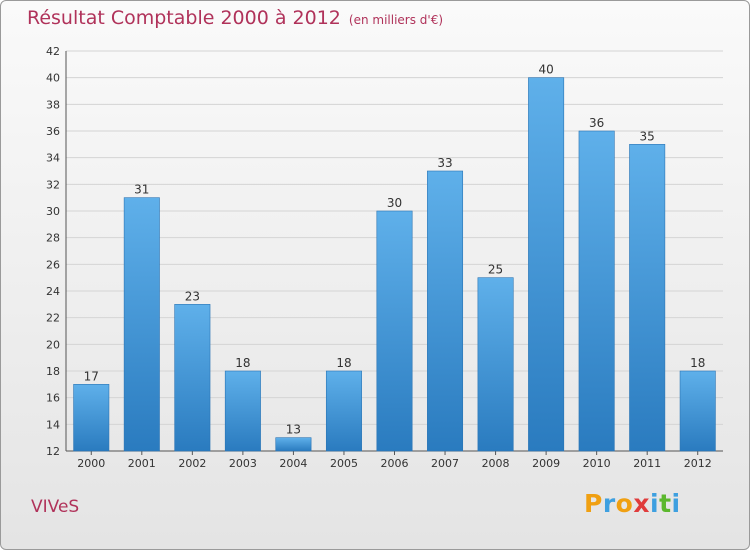  Describe the element at coordinates (445, 463) in the screenshot. I see `x-tick-label-2007: 2007` at that location.